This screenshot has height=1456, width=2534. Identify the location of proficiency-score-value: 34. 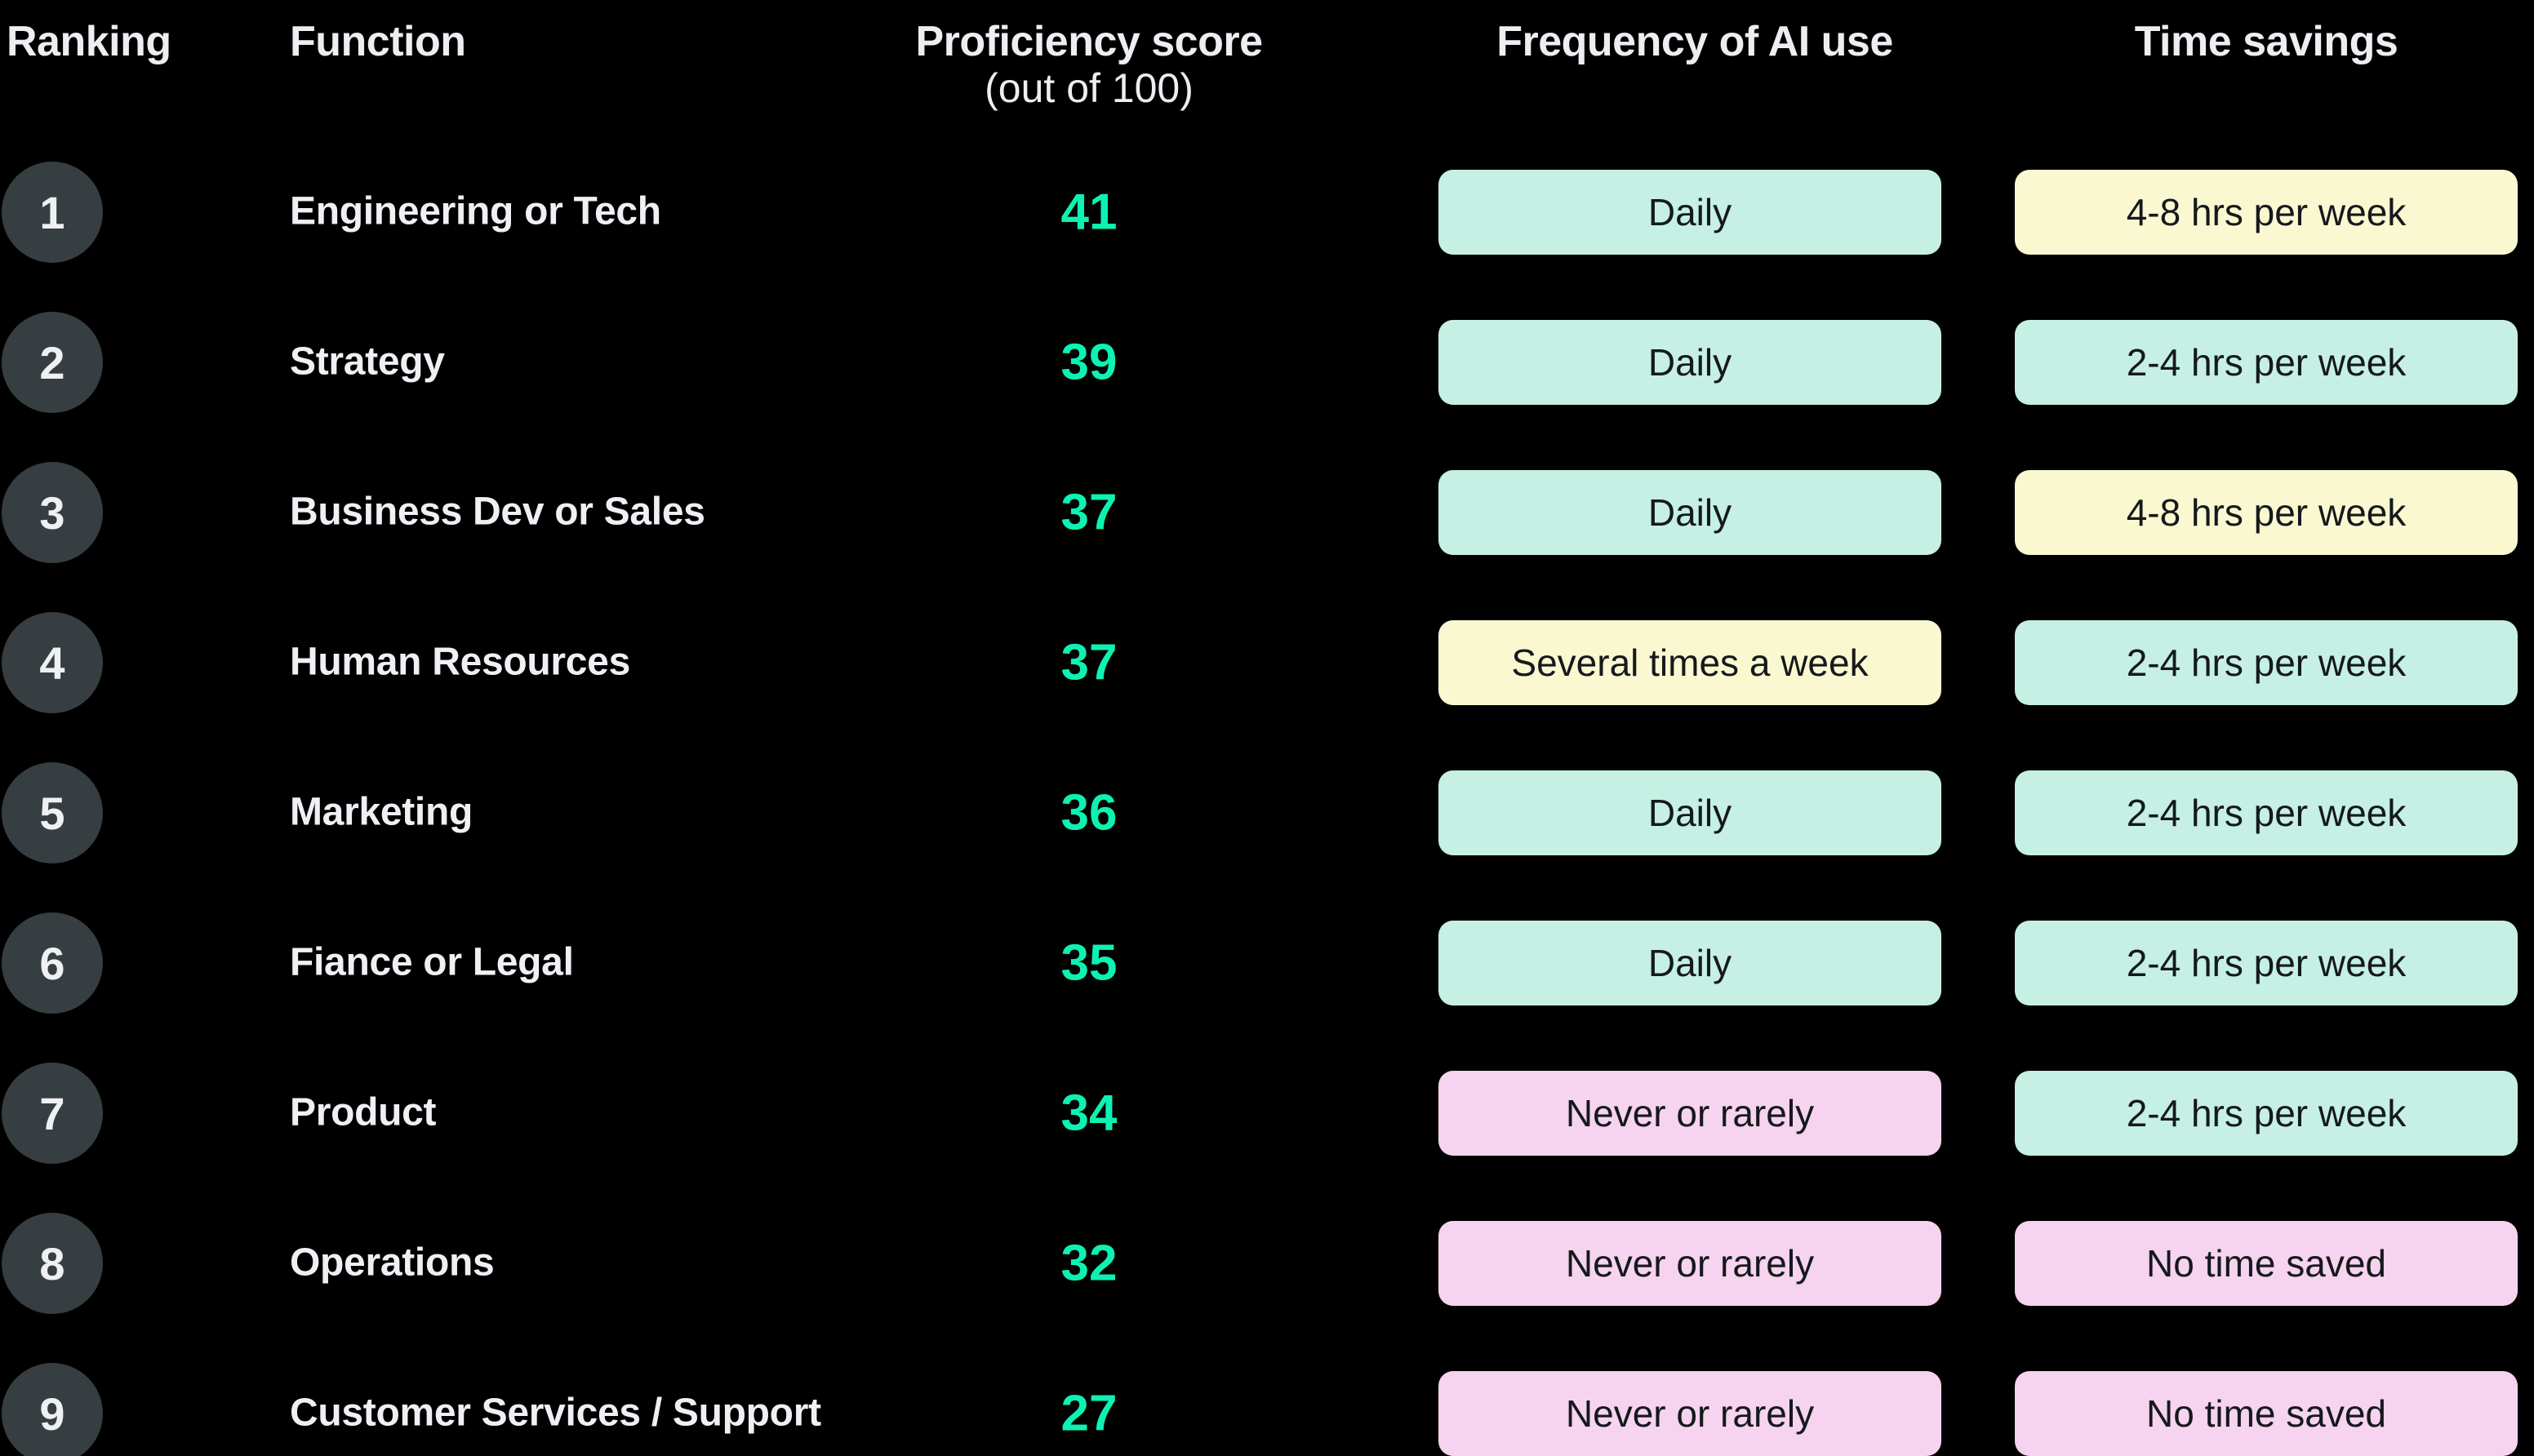
(1089, 1113).